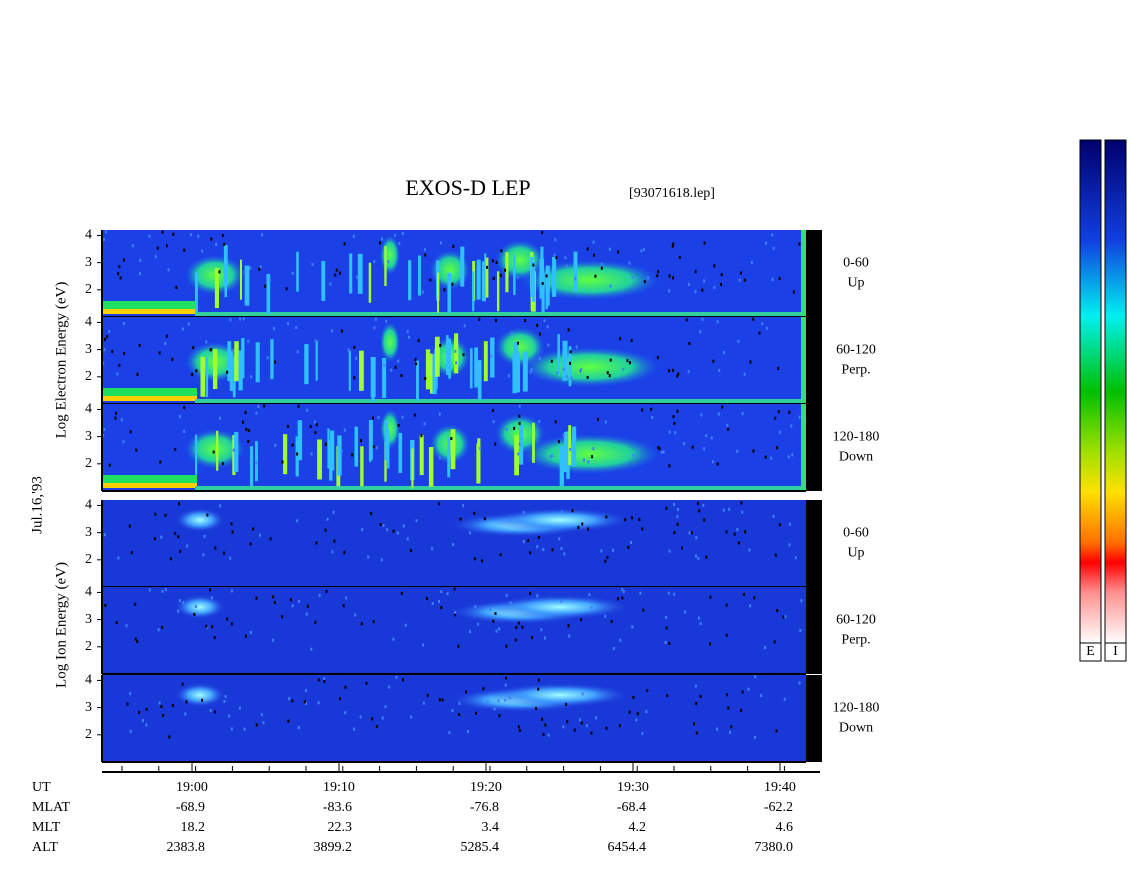 This screenshot has width=1130, height=875. What do you see at coordinates (88, 619) in the screenshot?
I see `y-tick-label: 3` at bounding box center [88, 619].